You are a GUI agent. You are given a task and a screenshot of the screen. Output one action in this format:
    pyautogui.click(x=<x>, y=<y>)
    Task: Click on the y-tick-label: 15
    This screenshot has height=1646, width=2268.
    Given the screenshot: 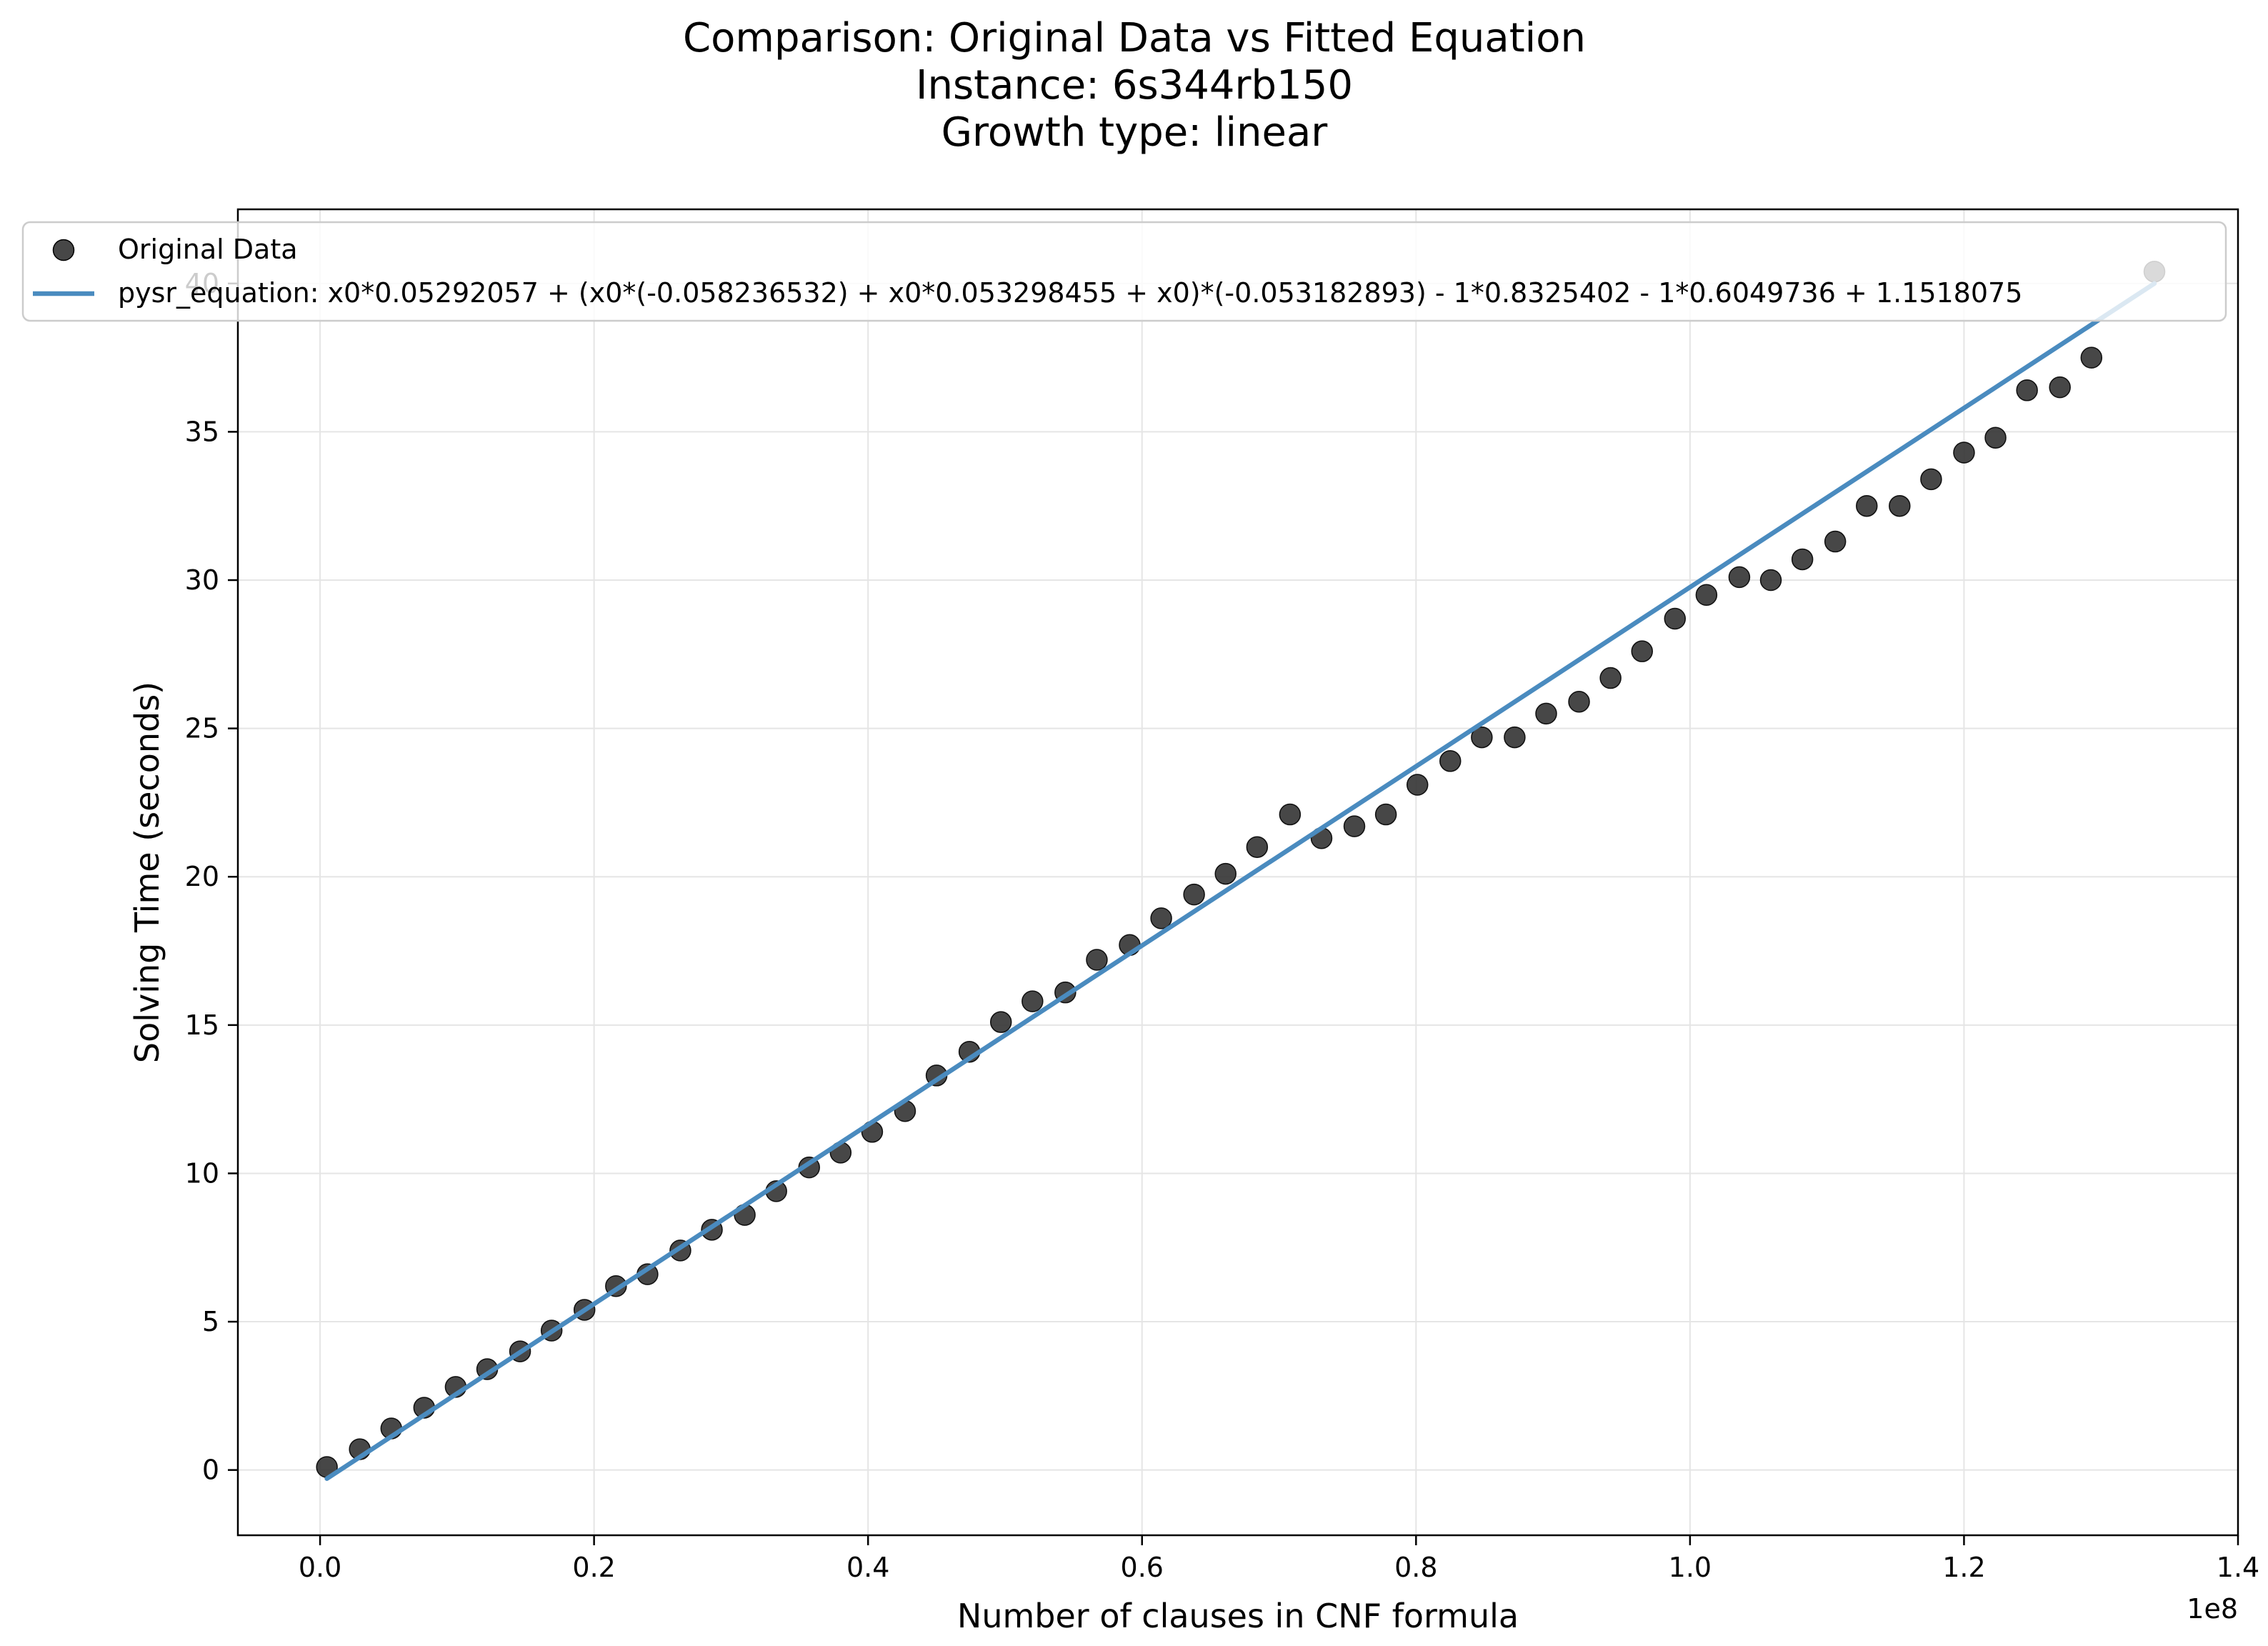 What is the action you would take?
    pyautogui.click(x=202, y=1025)
    